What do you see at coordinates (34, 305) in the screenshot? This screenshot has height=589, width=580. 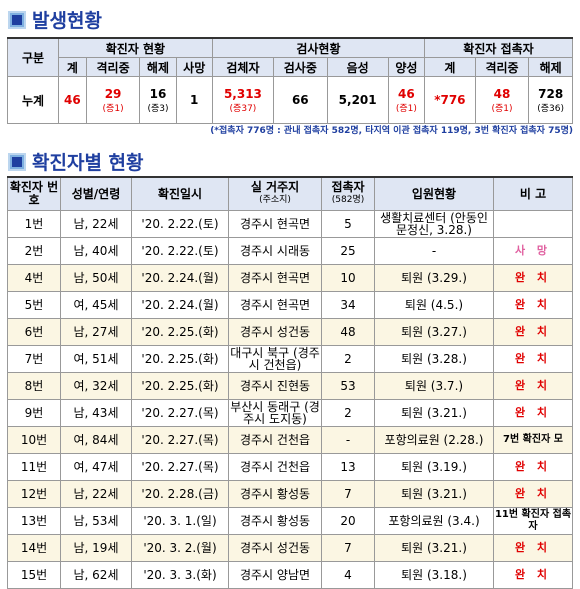 I see `case-cell-no: 5번` at bounding box center [34, 305].